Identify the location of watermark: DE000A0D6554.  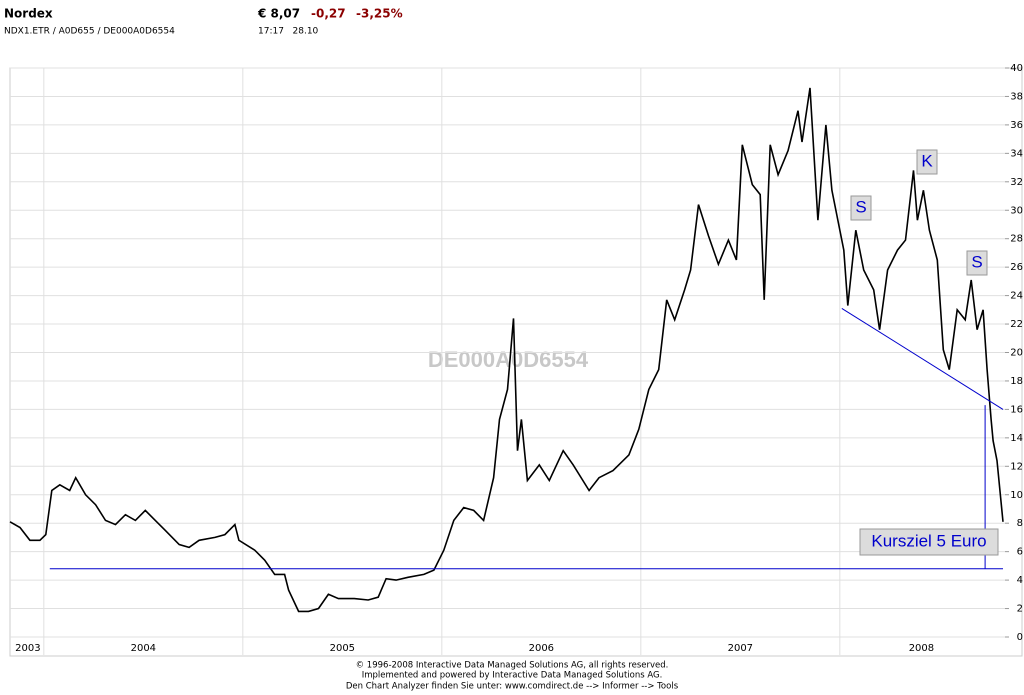
(508, 359).